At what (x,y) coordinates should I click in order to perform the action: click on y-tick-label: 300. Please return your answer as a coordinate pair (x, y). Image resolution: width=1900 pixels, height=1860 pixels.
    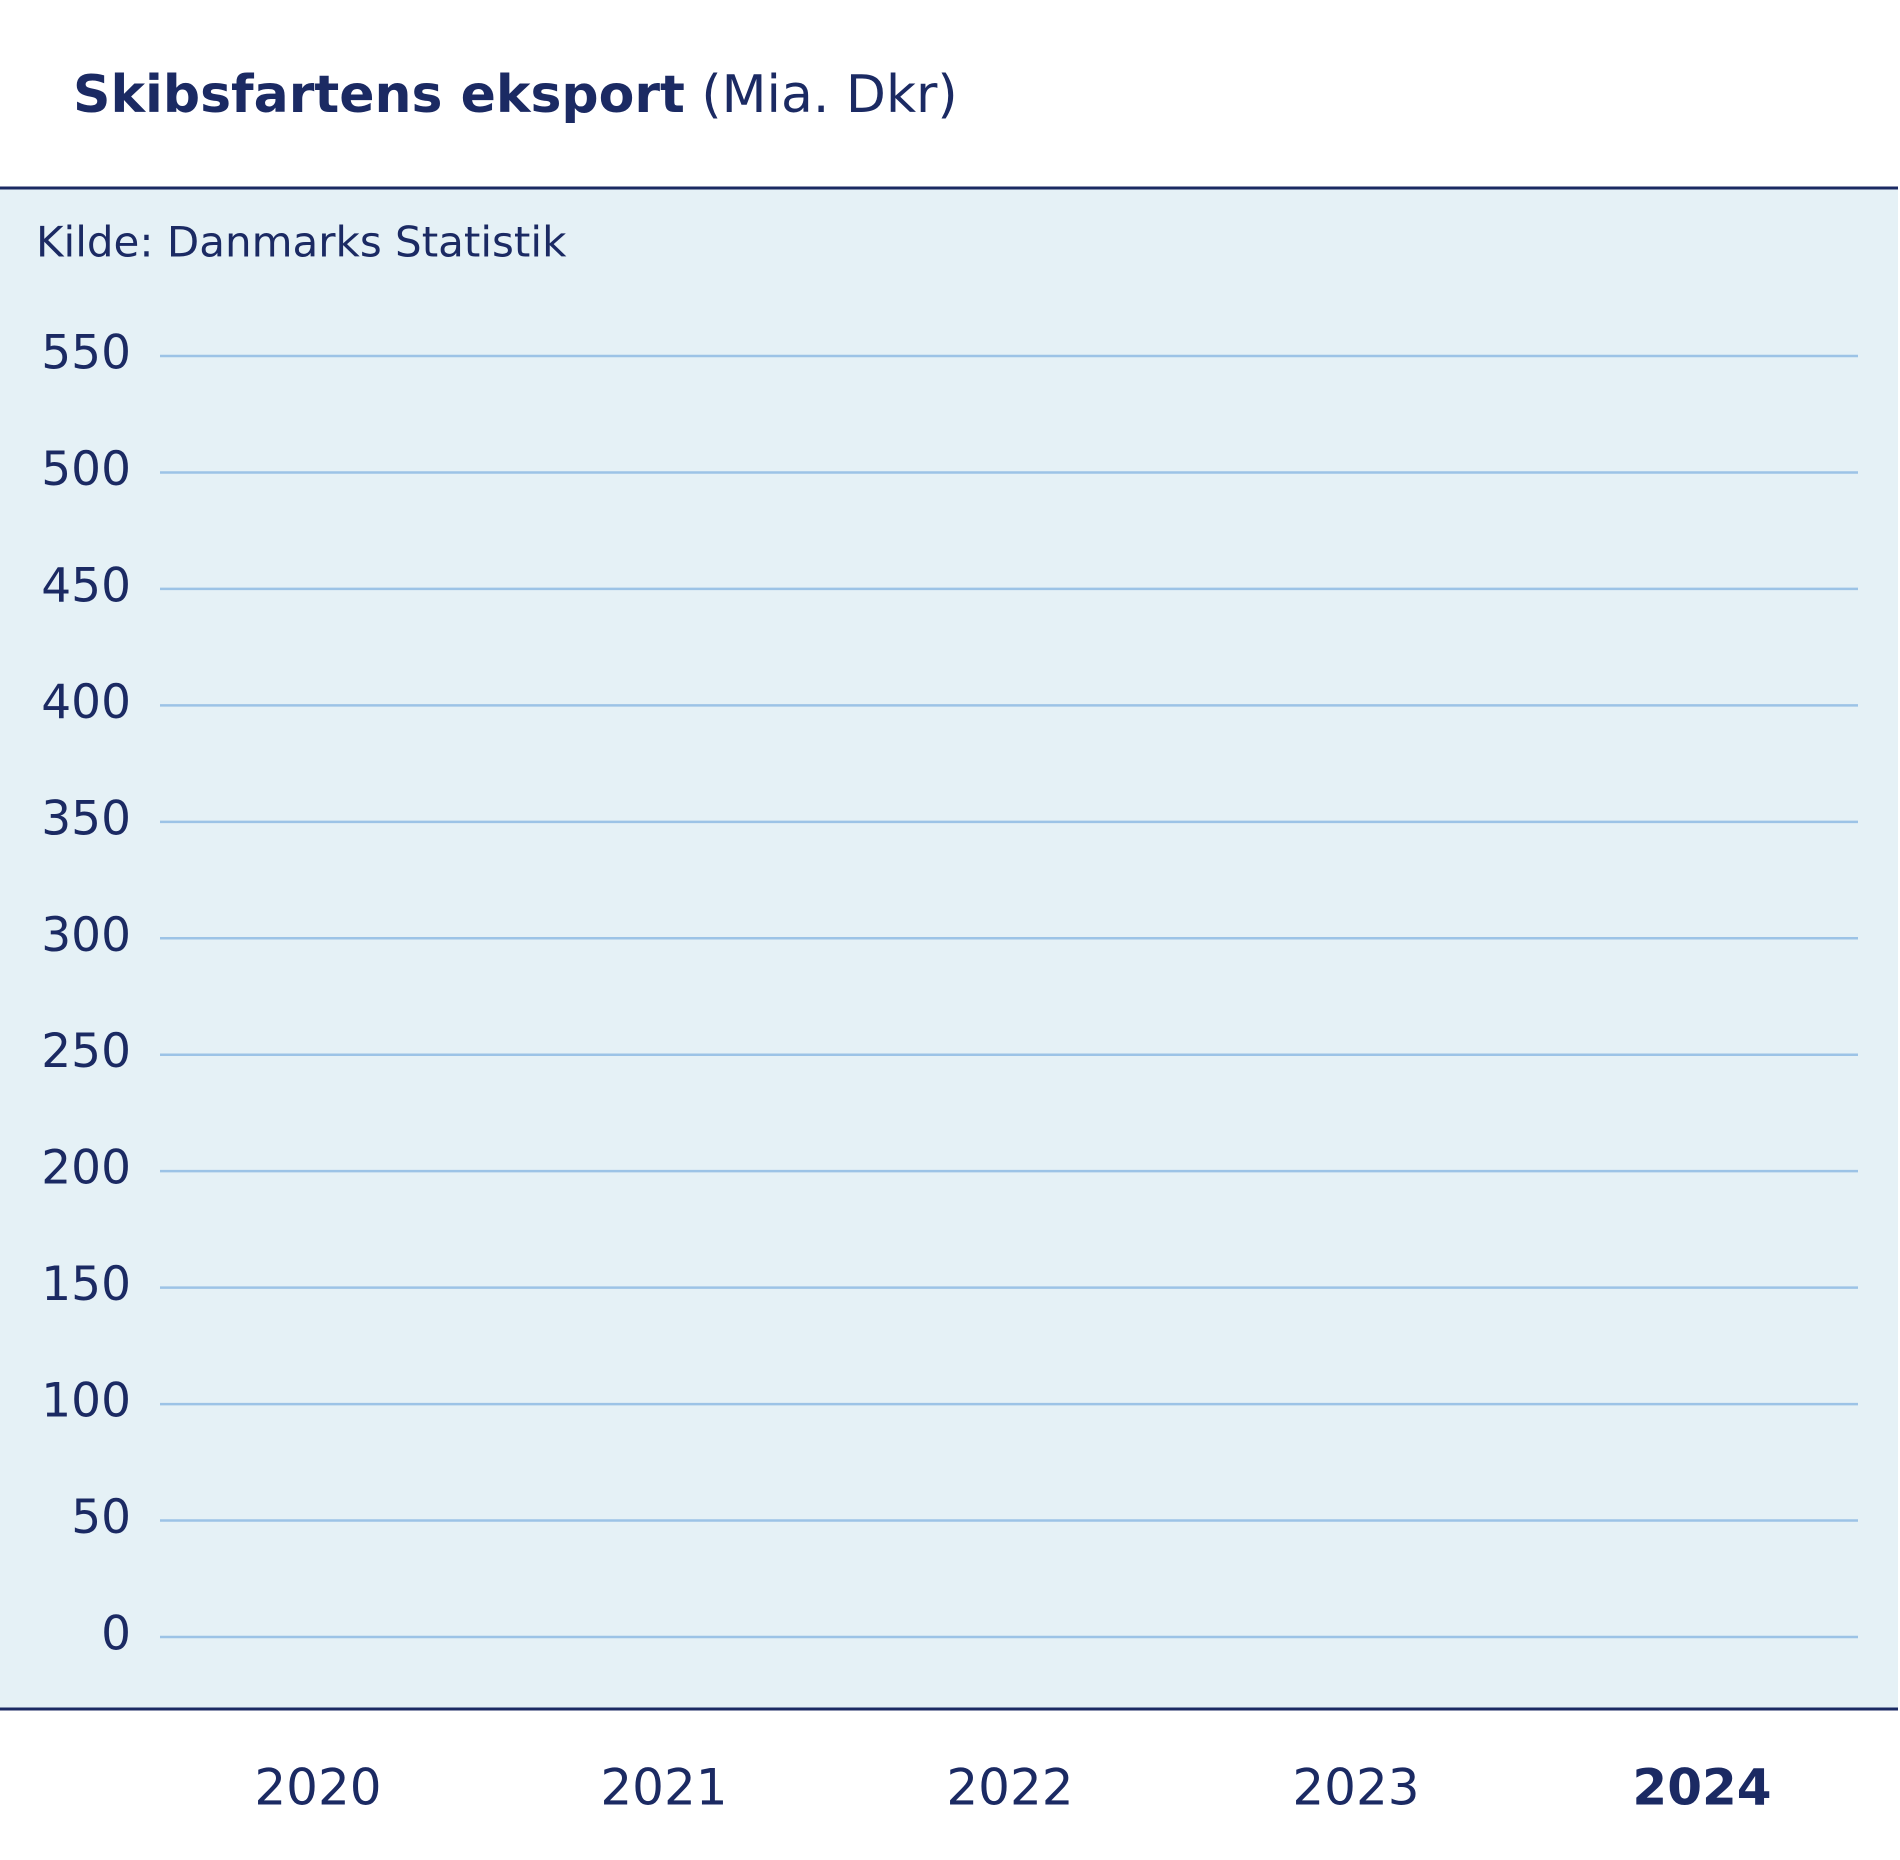
    Looking at the image, I should click on (86, 935).